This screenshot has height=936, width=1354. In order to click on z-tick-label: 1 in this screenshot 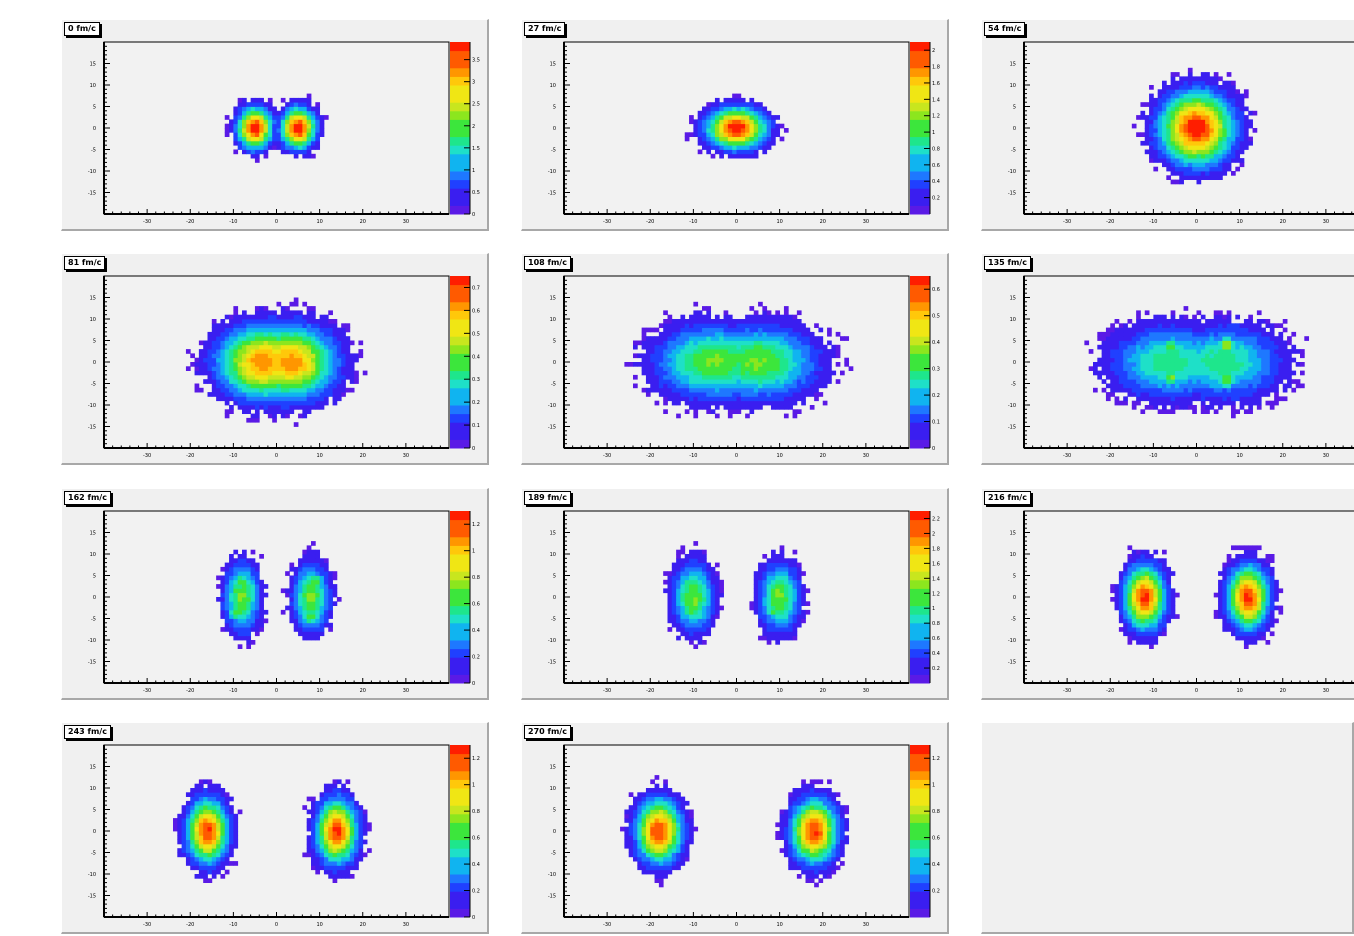, I will do `click(473, 171)`.